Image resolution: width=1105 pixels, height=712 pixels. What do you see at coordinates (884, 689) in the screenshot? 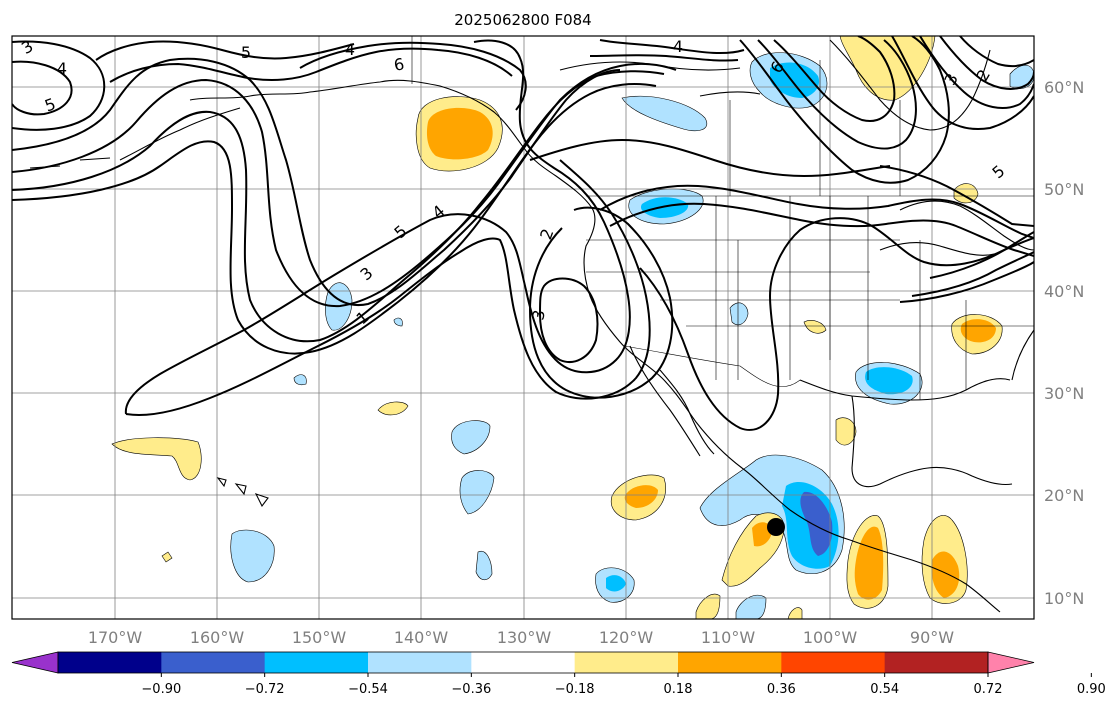
I see `colorbar-tick-label: 0.54` at bounding box center [884, 689].